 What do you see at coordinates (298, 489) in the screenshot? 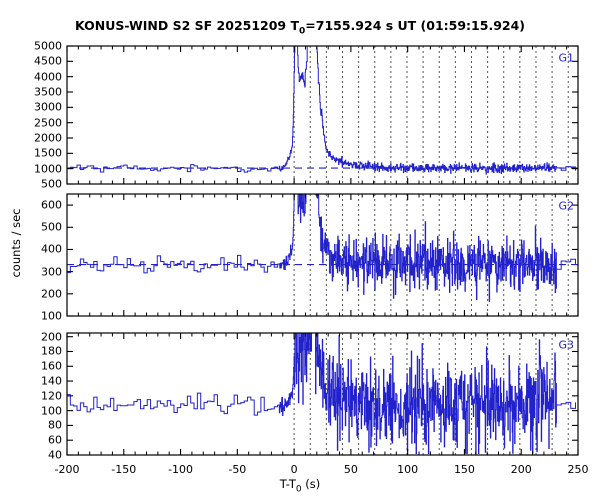
I see `xlabel-subscript: 0` at bounding box center [298, 489].